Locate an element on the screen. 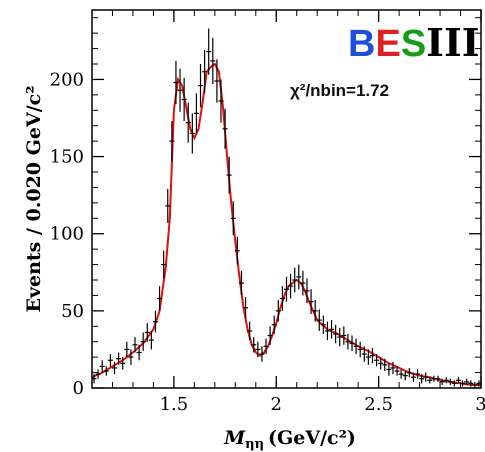  x-tick-label: 2.5 is located at coordinates (378, 404).